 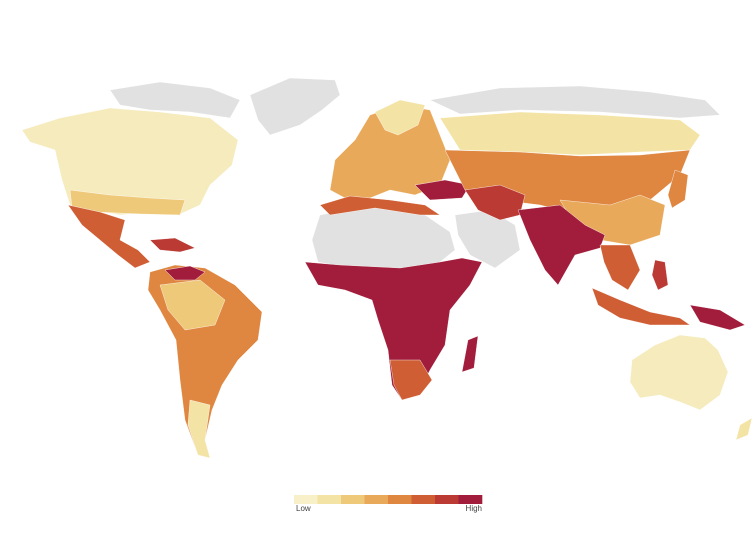 I want to click on philippines, so click(x=660, y=275).